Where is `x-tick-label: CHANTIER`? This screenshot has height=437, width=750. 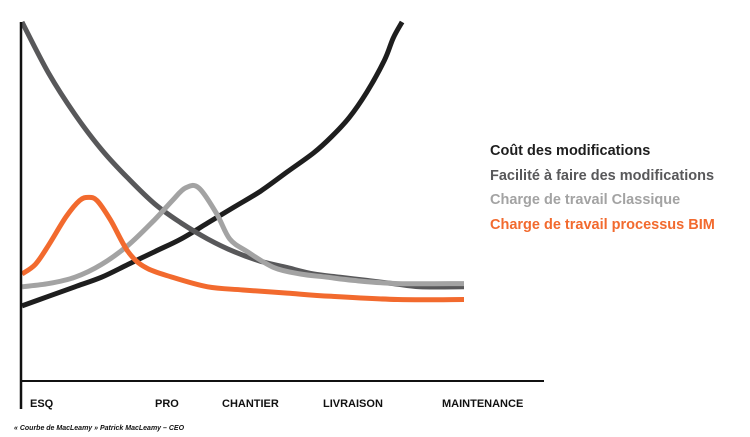 x-tick-label: CHANTIER is located at coordinates (250, 404).